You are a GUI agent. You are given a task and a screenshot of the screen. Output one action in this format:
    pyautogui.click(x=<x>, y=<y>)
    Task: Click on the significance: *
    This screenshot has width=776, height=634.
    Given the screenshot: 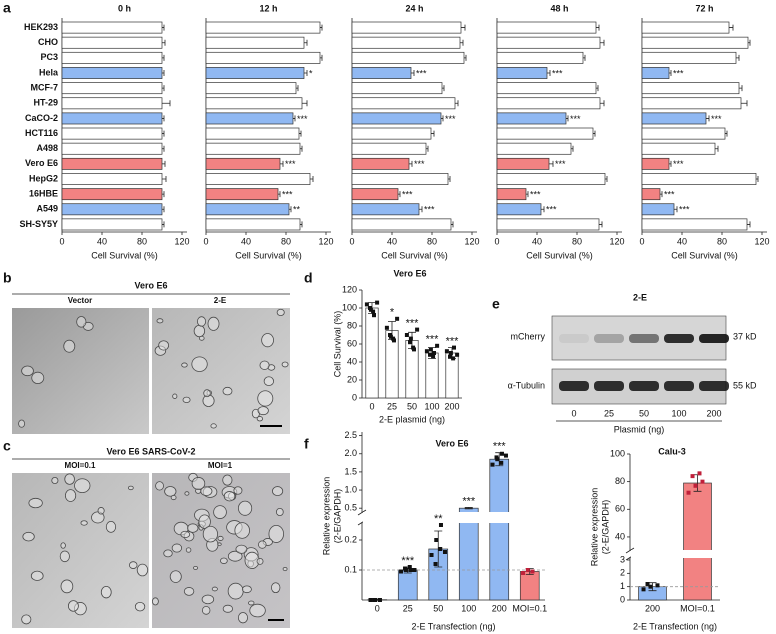 What is the action you would take?
    pyautogui.click(x=392, y=313)
    